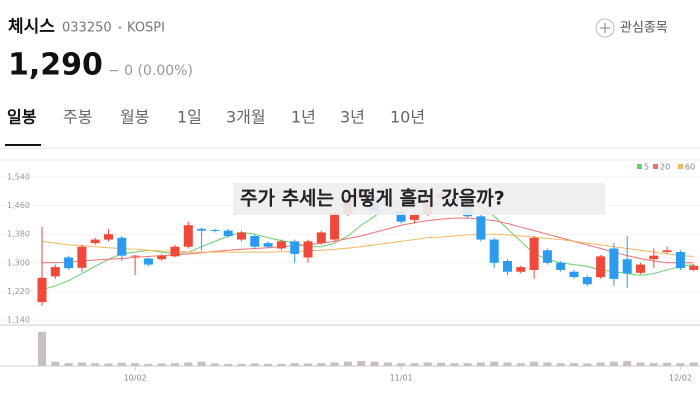 The width and height of the screenshot is (700, 400). What do you see at coordinates (150, 71) in the screenshot?
I see `price-change: − 0 (0.00%)` at bounding box center [150, 71].